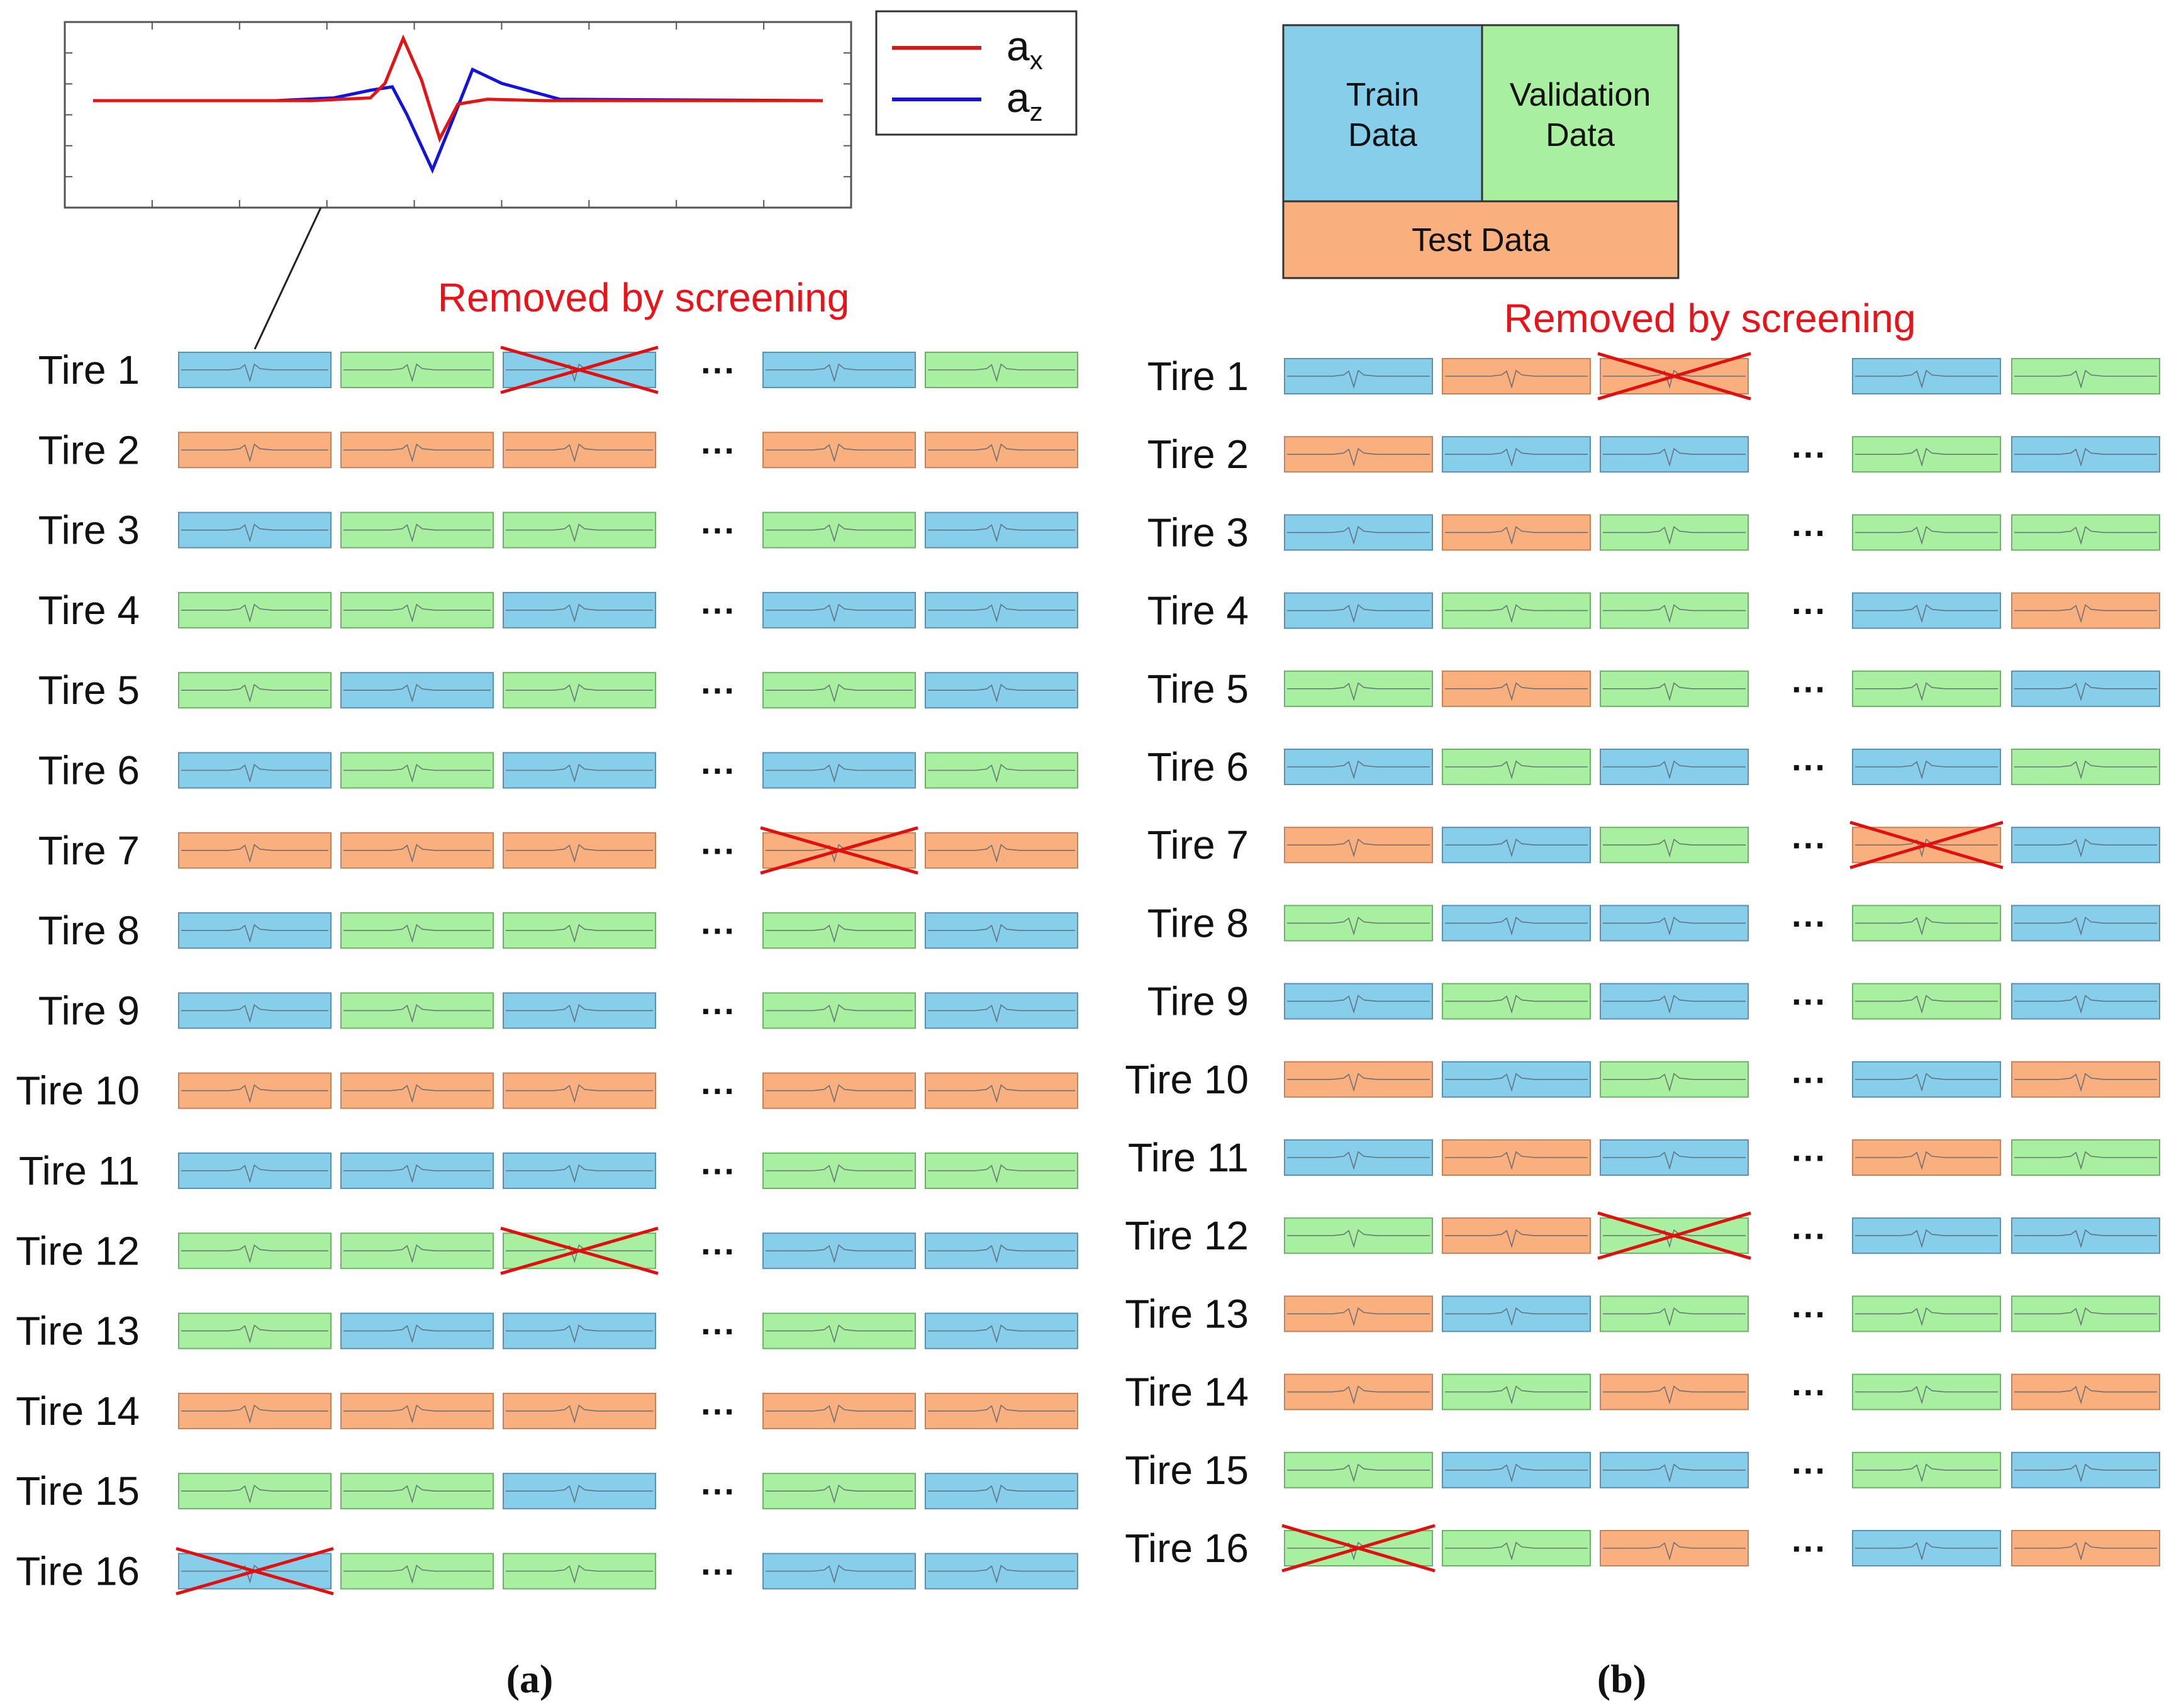 The image size is (2169, 1708). I want to click on inset-plot-frame, so click(458, 115).